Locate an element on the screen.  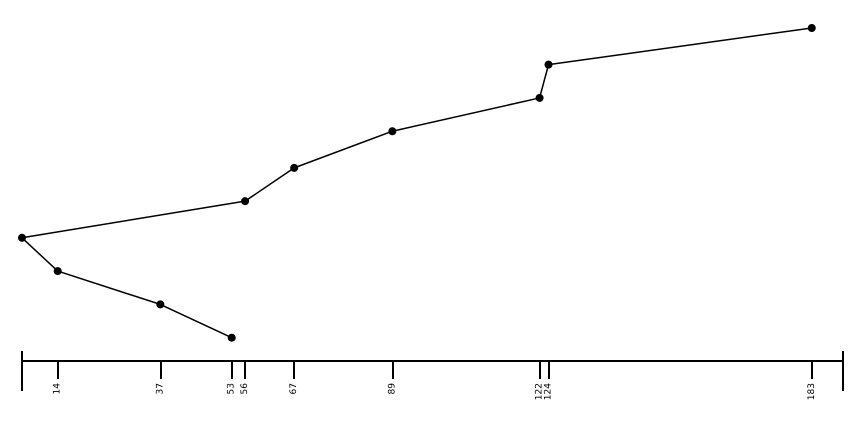
x-tick-label: 53 is located at coordinates (231, 388).